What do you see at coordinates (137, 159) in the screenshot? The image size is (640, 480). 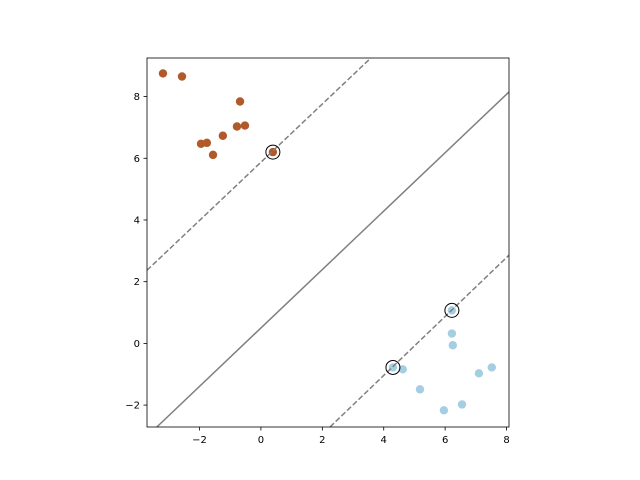 I see `y-tick-label: 6` at bounding box center [137, 159].